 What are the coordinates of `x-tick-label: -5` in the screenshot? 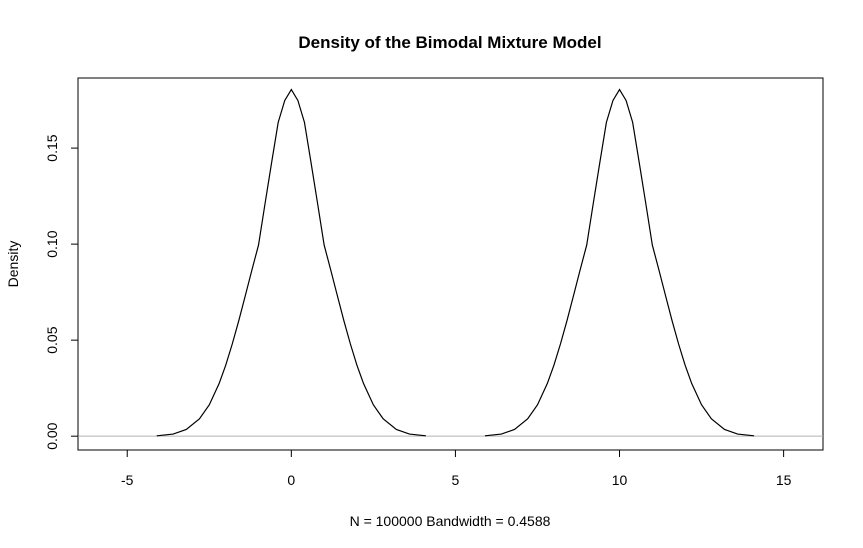 It's located at (127, 480).